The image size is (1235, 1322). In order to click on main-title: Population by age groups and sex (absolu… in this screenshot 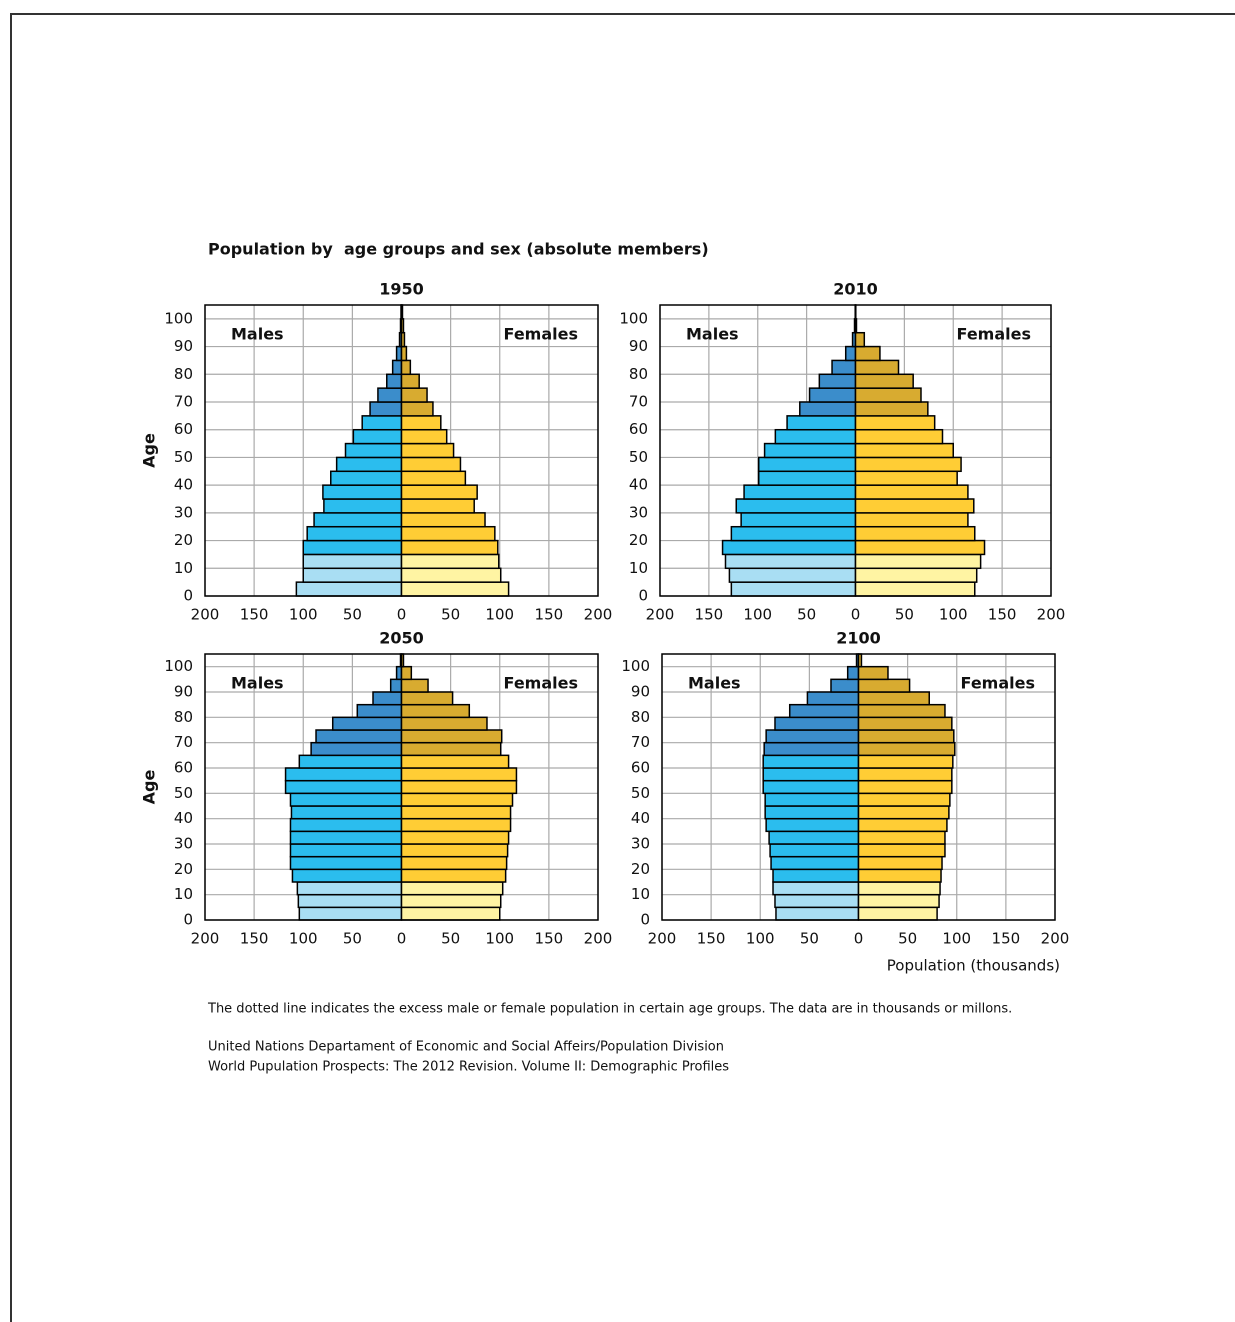, I will do `click(458, 249)`.